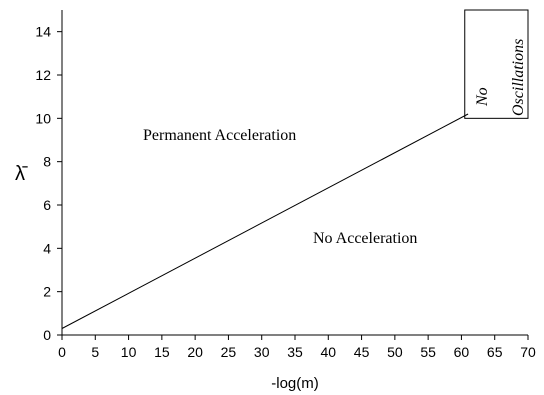 The width and height of the screenshot is (544, 395). I want to click on x-tick-label: 50, so click(395, 352).